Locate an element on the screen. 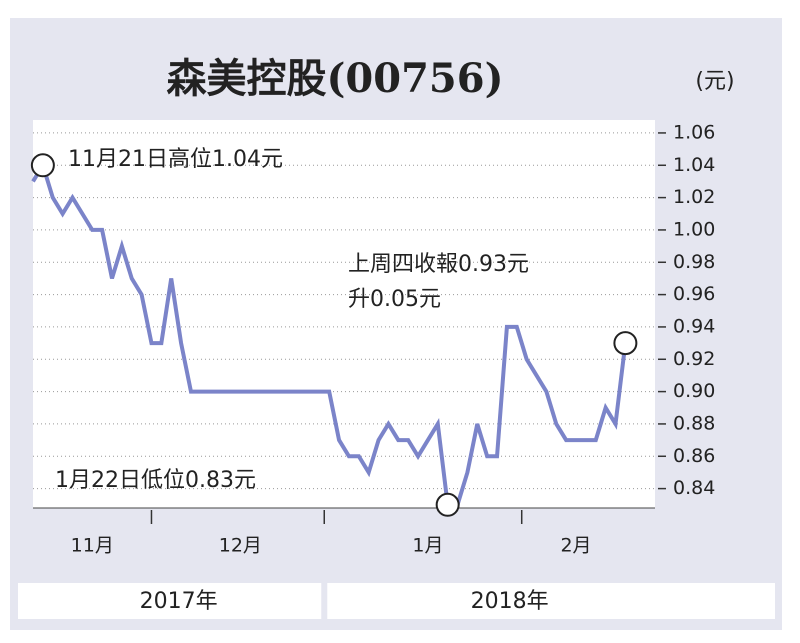 The height and width of the screenshot is (643, 800). y-tick-label: 0.92 is located at coordinates (694, 359).